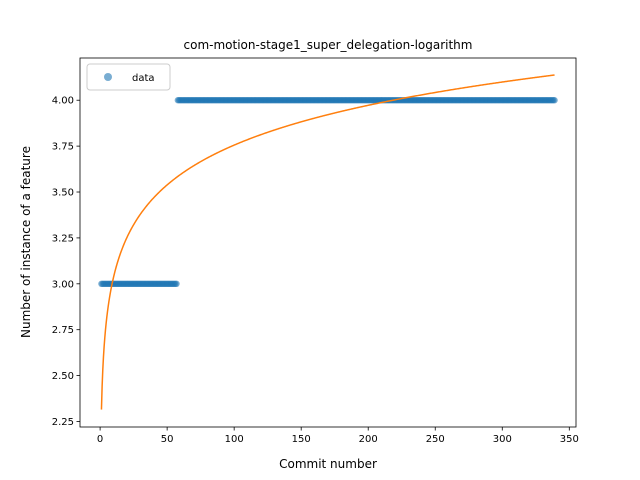  I want to click on x-tick-label: 250, so click(435, 439).